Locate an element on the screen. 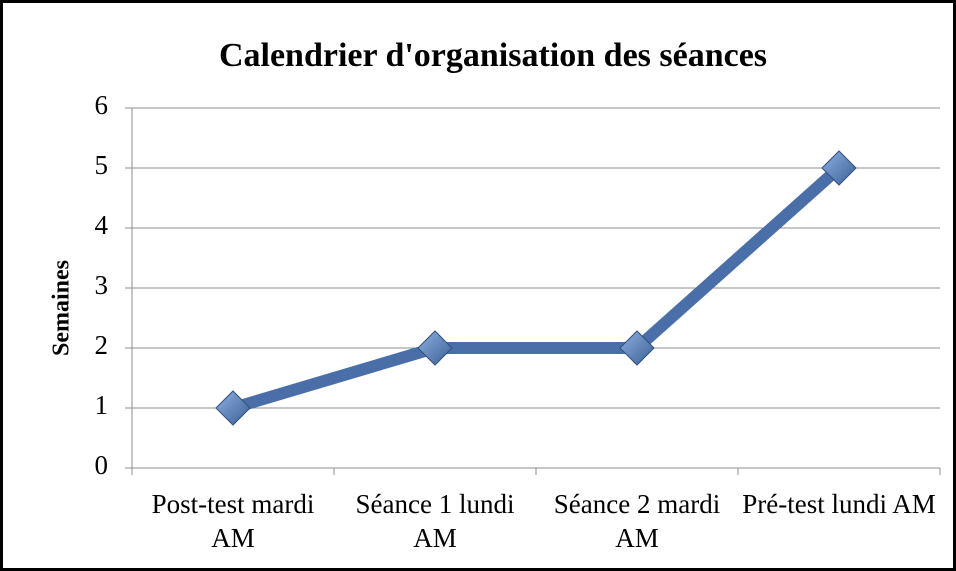 This screenshot has height=571, width=956. x-tick-label: Séance 2 mardi AM is located at coordinates (637, 521).